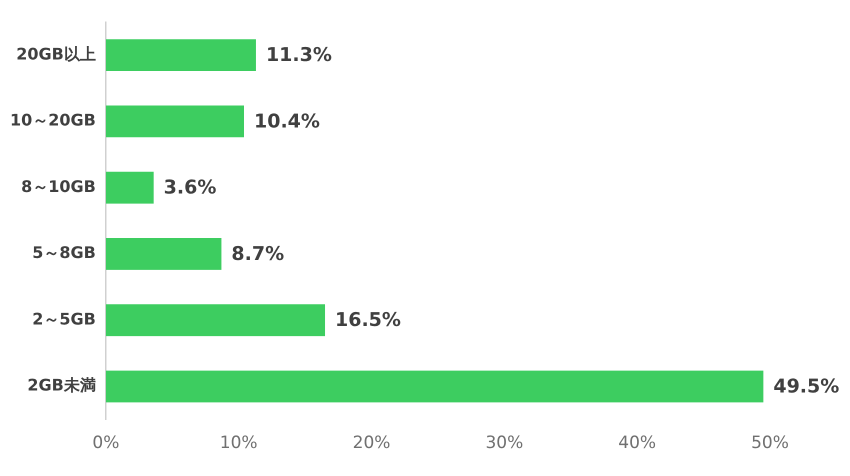 The width and height of the screenshot is (850, 476). I want to click on data-label: 8.7%, so click(257, 253).